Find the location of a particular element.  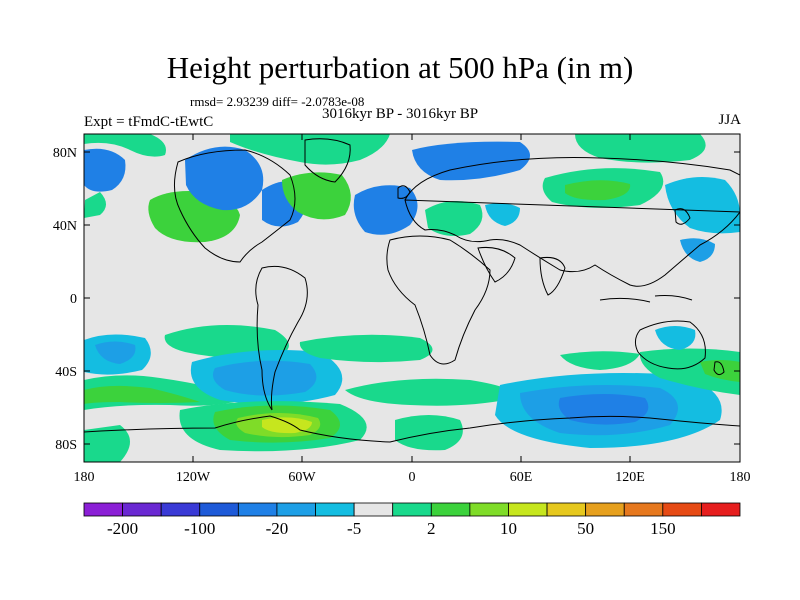

coastline-greenland is located at coordinates (327, 160).